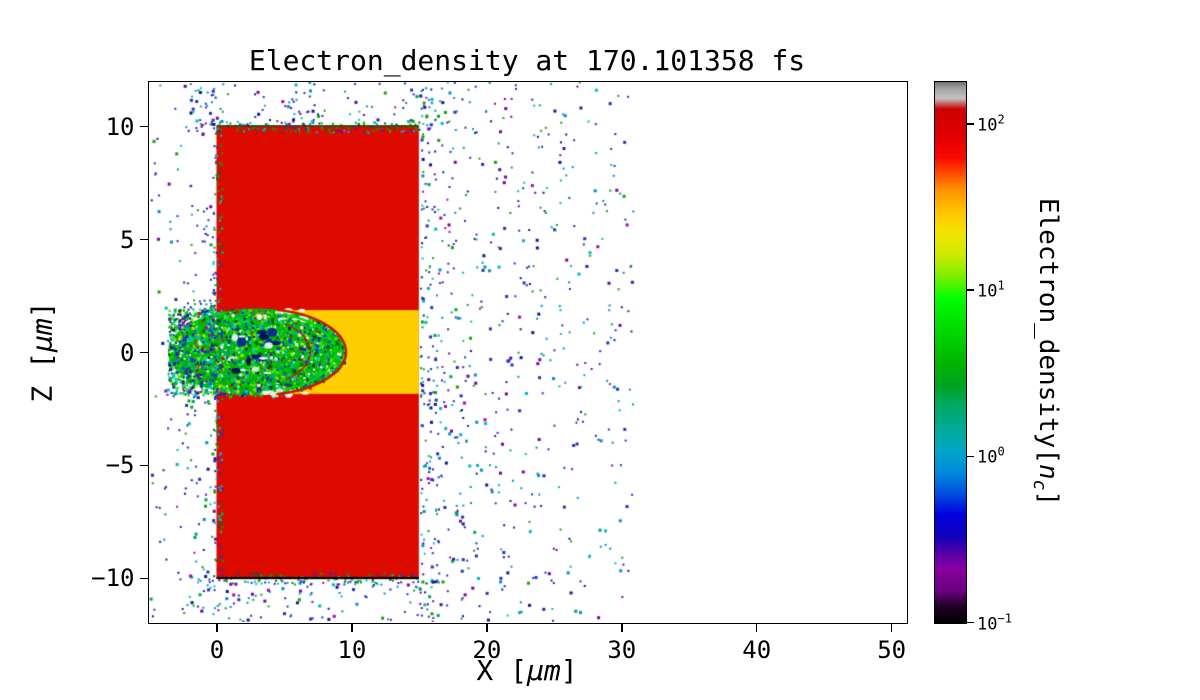 This screenshot has height=700, width=1200. Describe the element at coordinates (950, 352) in the screenshot. I see `colorbar` at that location.